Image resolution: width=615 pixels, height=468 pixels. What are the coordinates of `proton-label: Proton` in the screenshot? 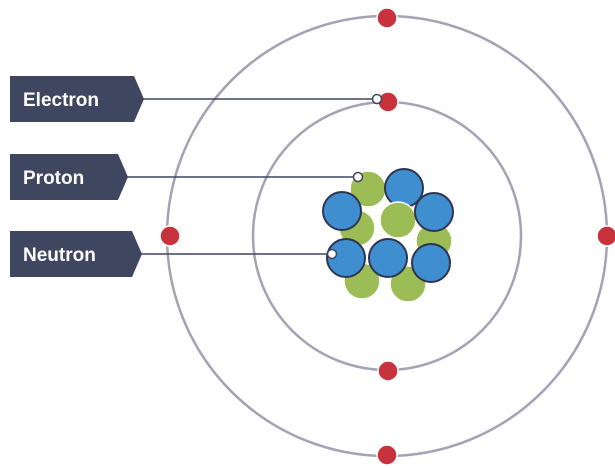 It's located at (69, 177).